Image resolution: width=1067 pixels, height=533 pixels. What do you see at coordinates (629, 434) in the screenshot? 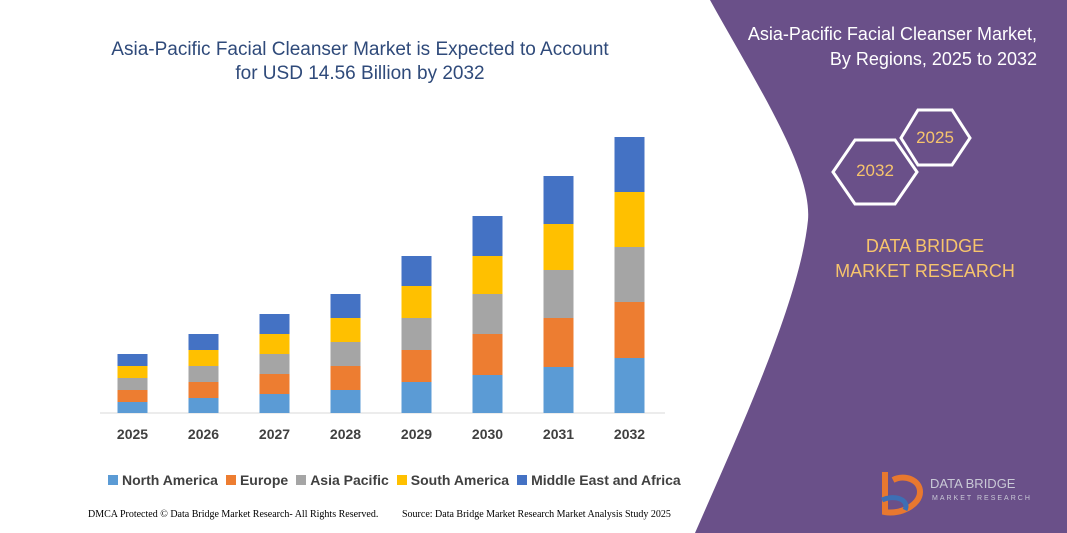
I see `x-tick-label: 2032` at bounding box center [629, 434].